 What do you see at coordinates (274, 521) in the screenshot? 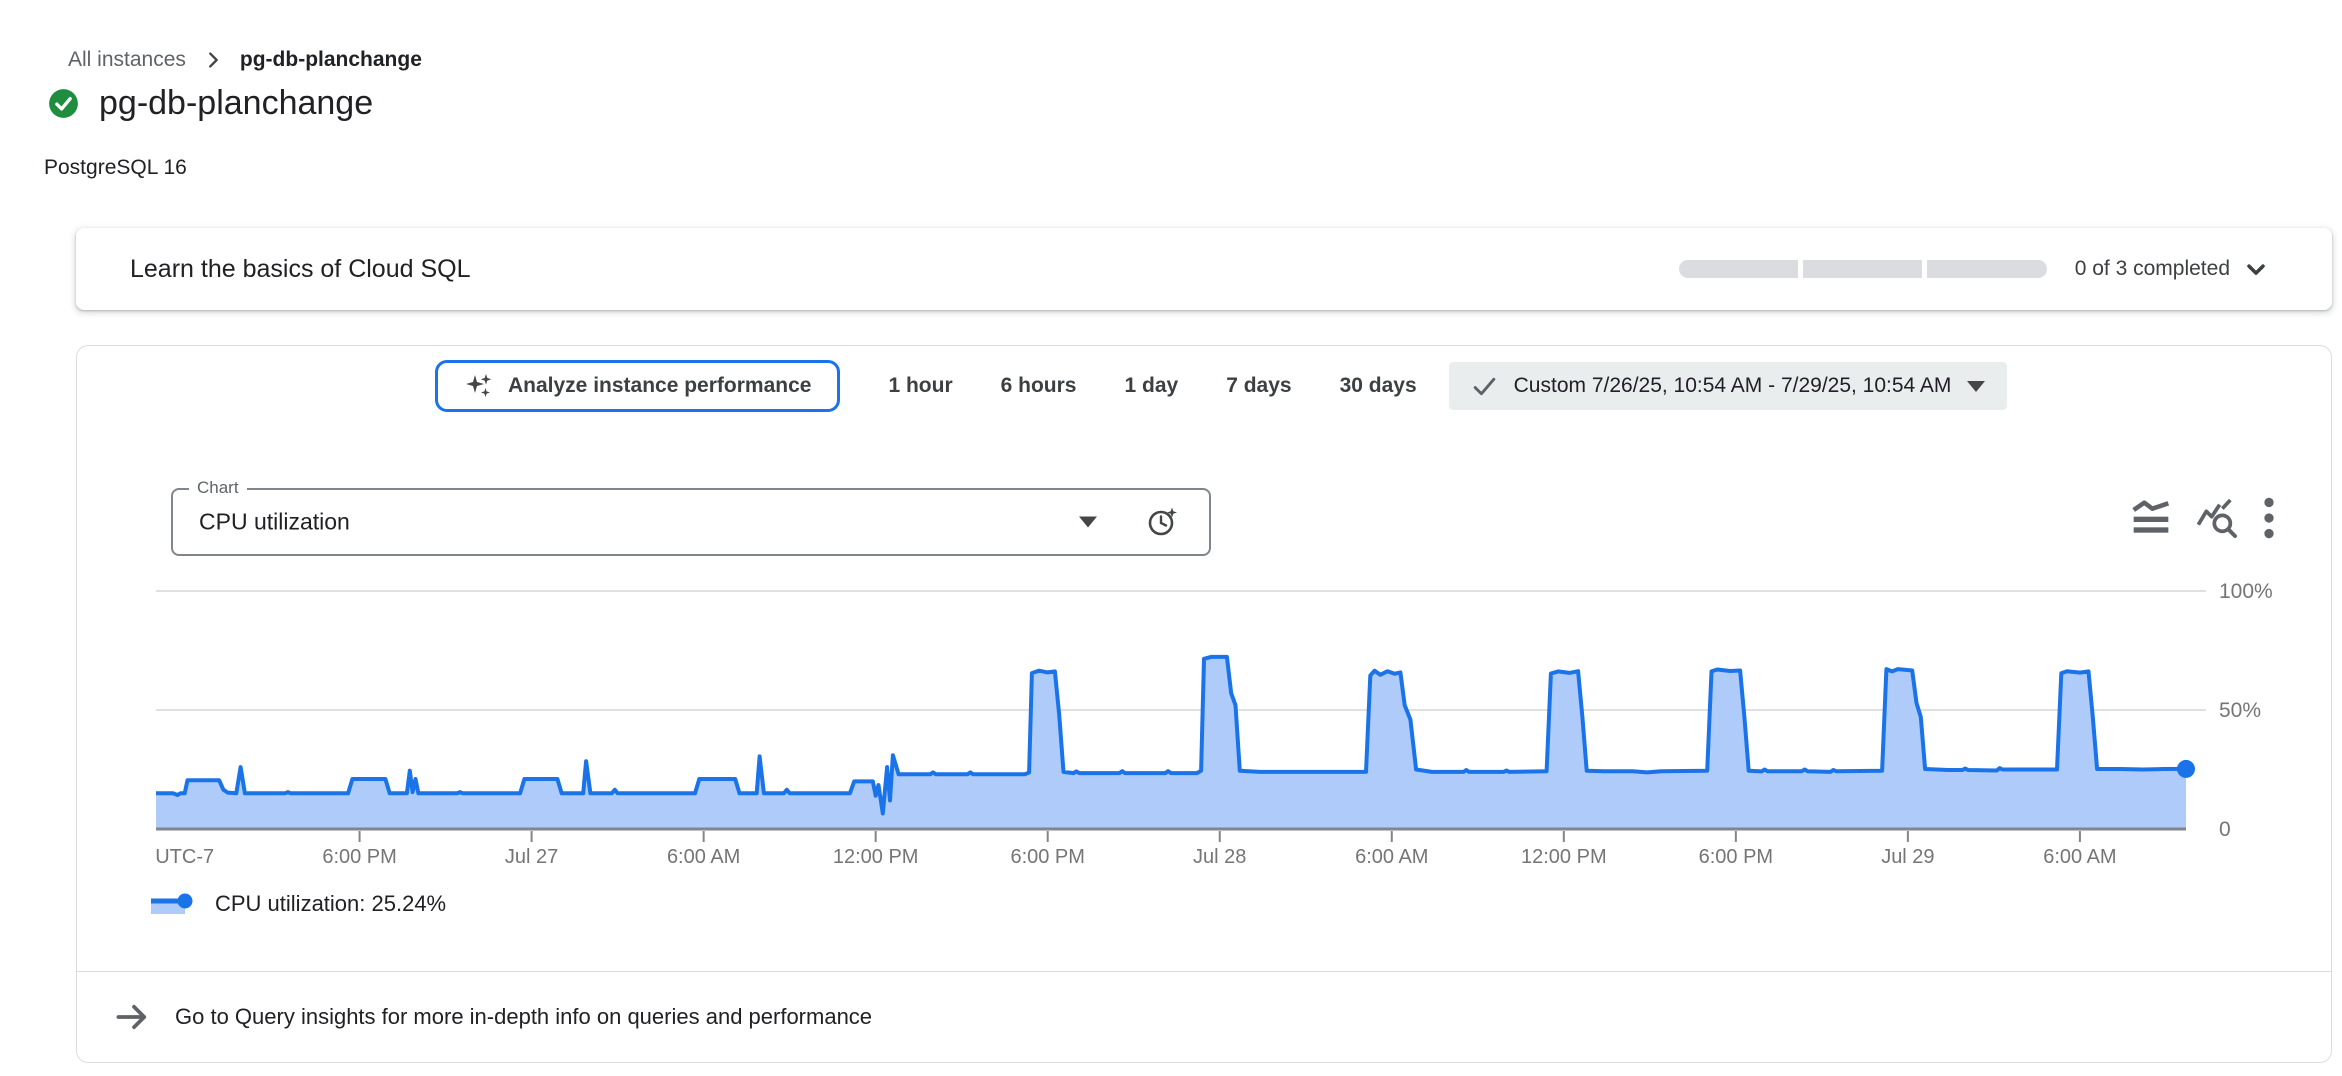
I see `chart-select-value: CPU utilization` at bounding box center [274, 521].